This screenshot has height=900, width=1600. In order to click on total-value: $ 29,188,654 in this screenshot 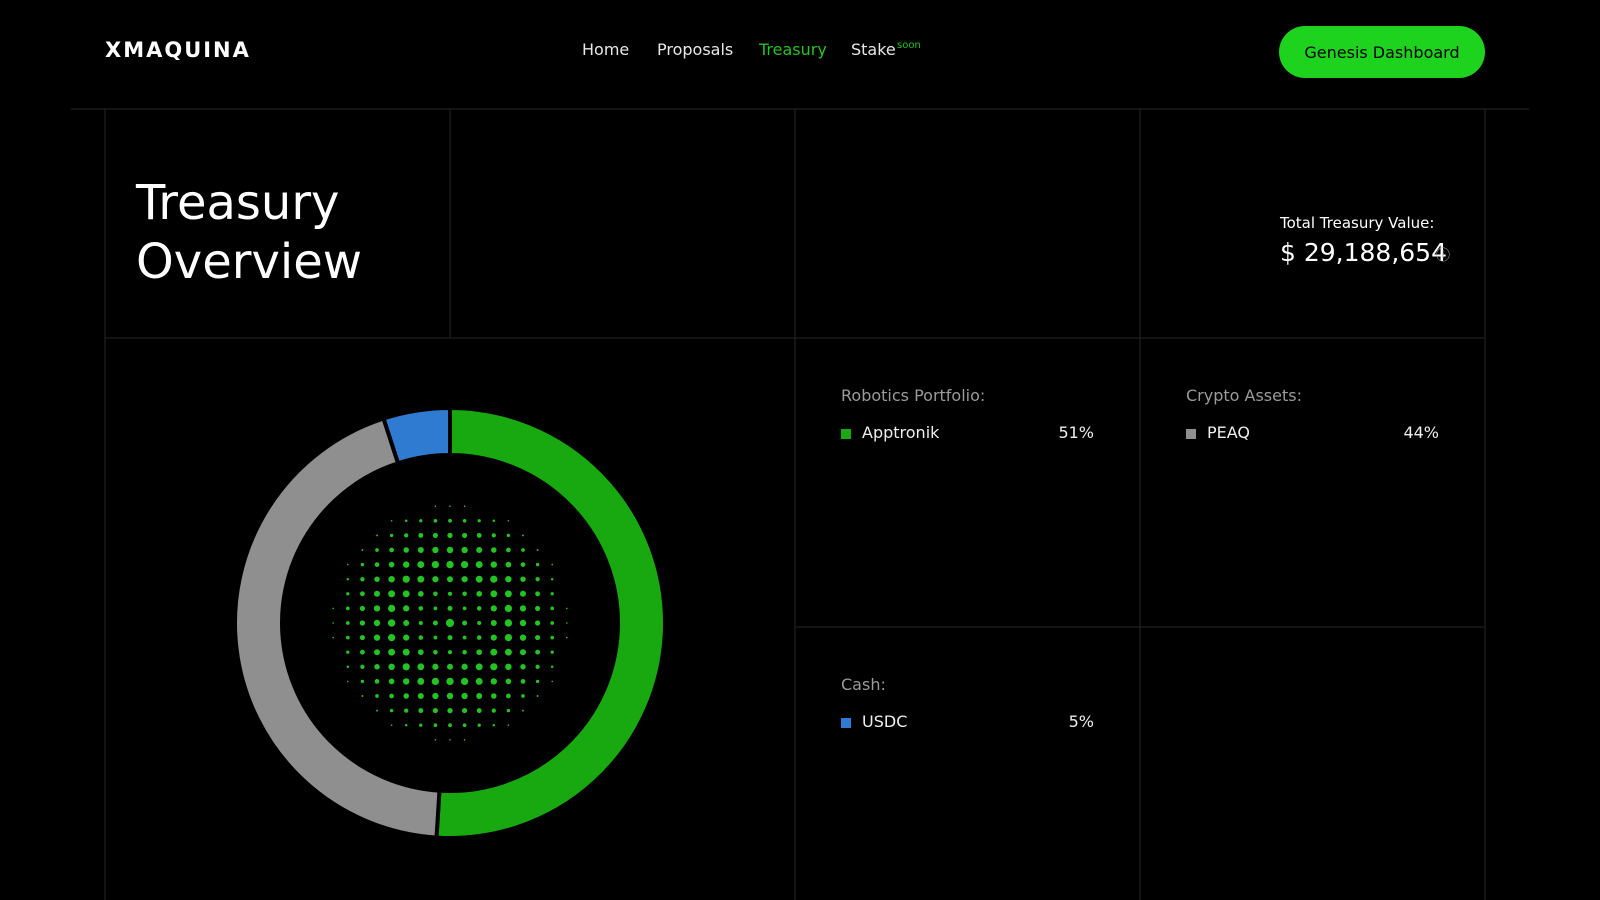, I will do `click(1363, 252)`.